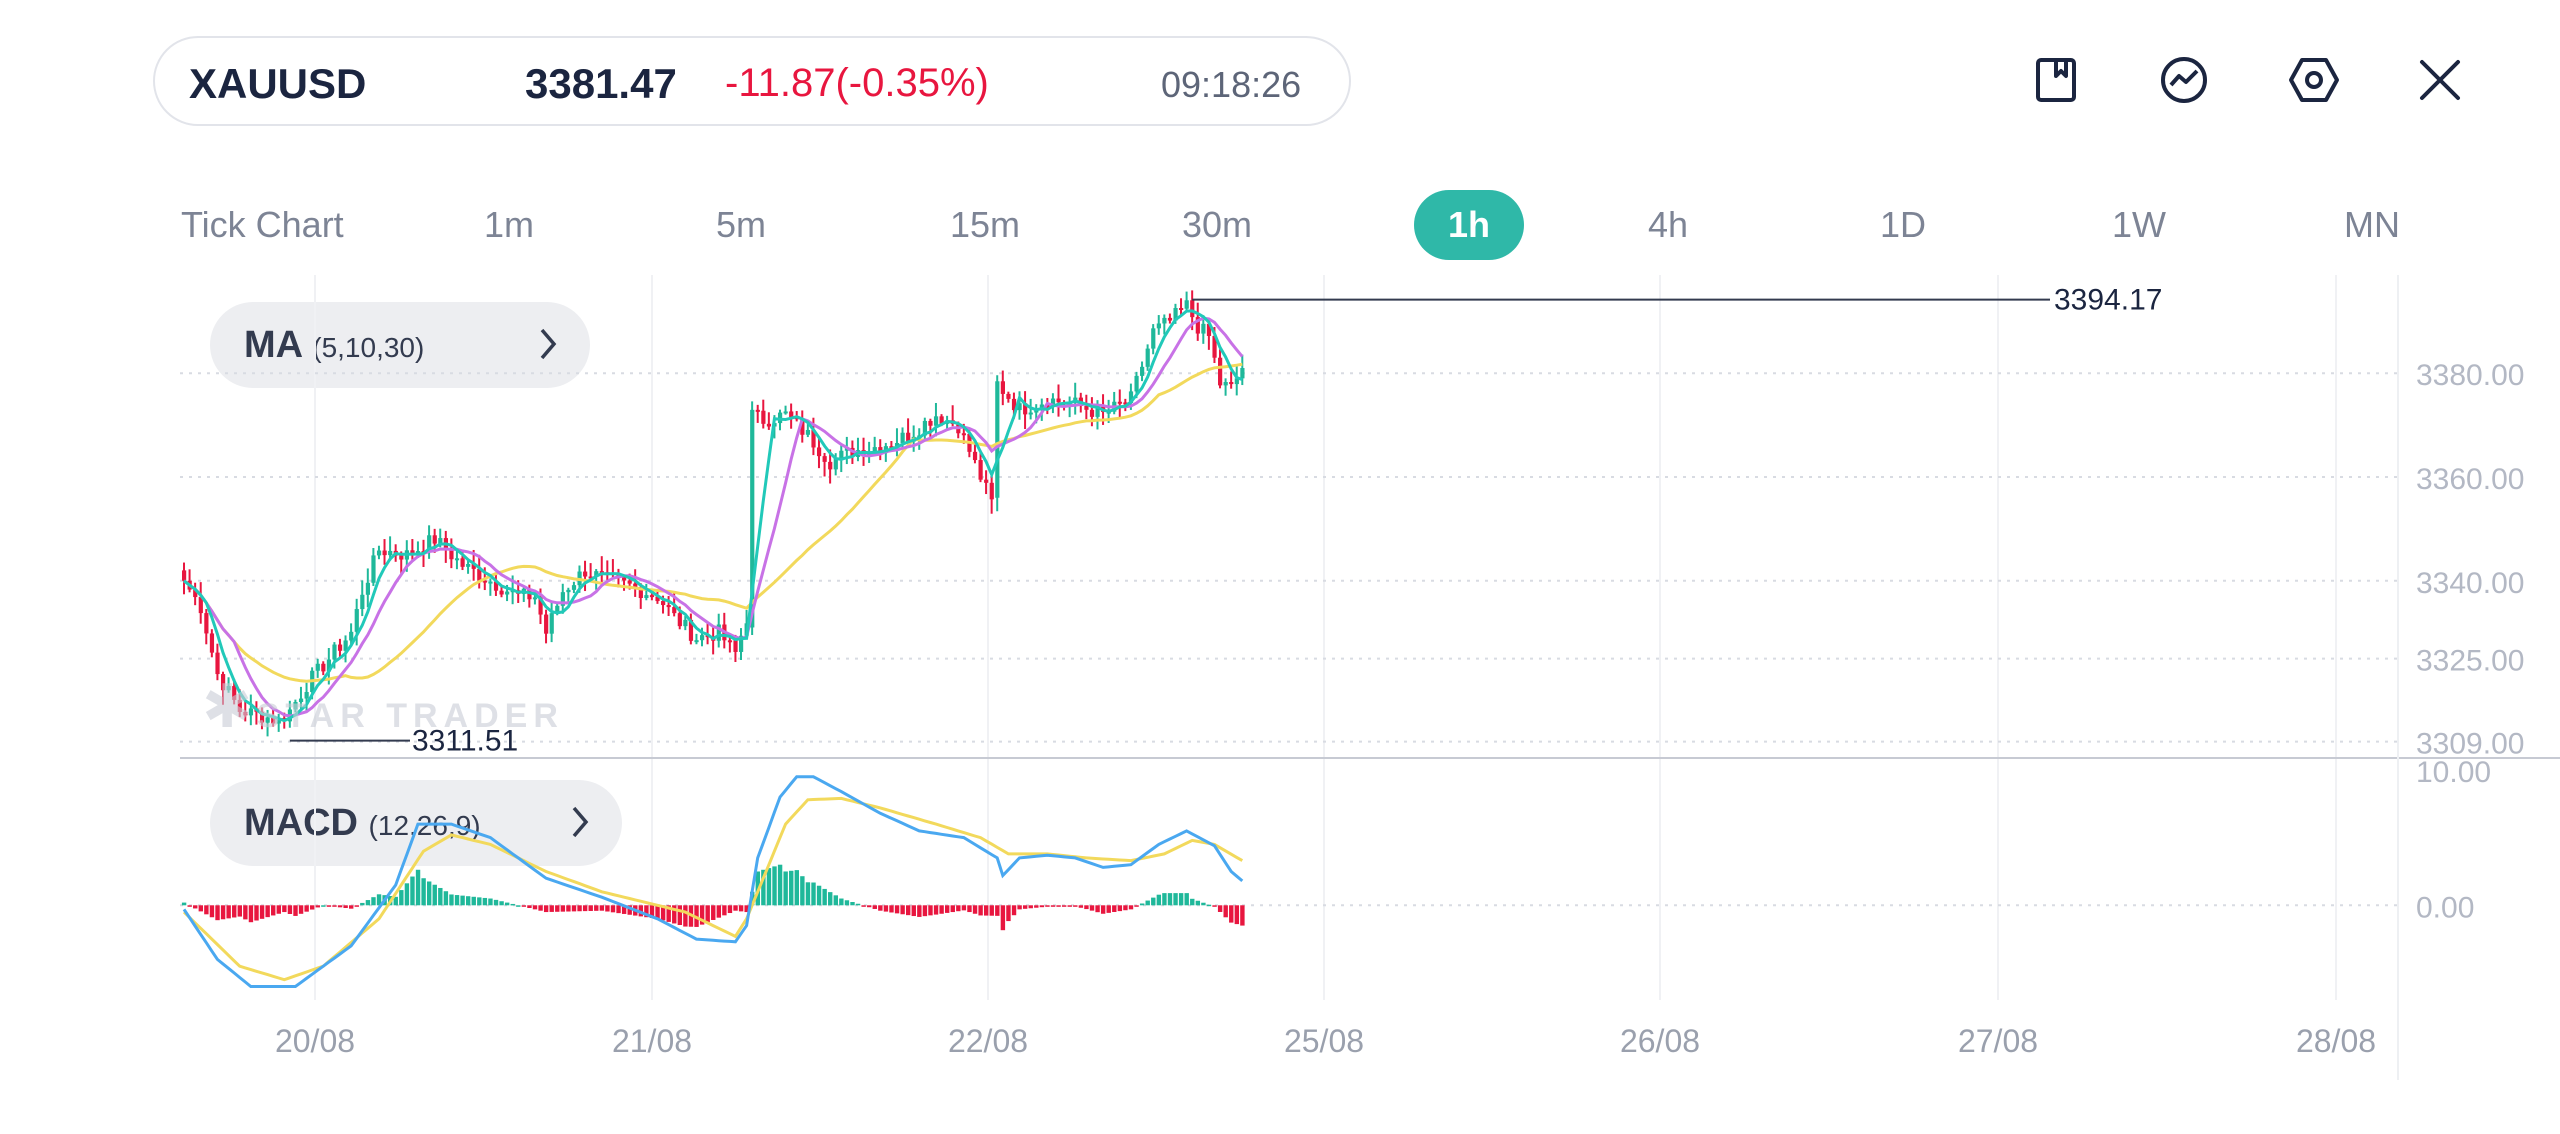 This screenshot has height=1134, width=2560. I want to click on macd-indicator-chip: MACD (12,26,9), so click(416, 823).